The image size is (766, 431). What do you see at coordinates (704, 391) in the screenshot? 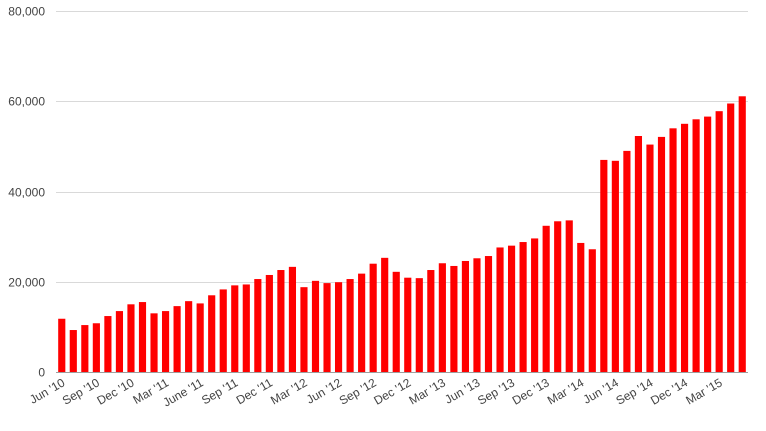
I see `x-tick-label: Mar '15` at bounding box center [704, 391].